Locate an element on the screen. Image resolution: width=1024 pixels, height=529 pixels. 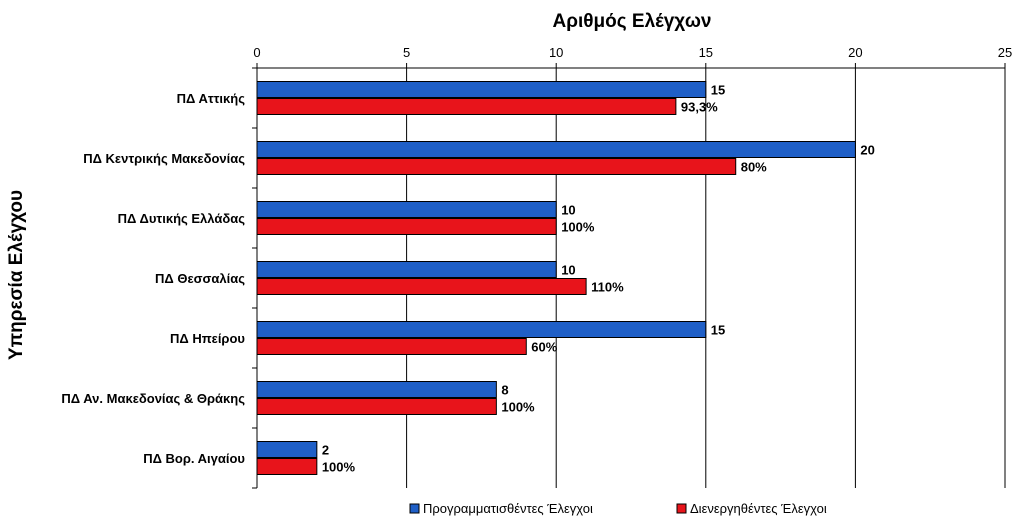
legend-label: Προγραμματισθέντες Έλεγχοι is located at coordinates (508, 508).